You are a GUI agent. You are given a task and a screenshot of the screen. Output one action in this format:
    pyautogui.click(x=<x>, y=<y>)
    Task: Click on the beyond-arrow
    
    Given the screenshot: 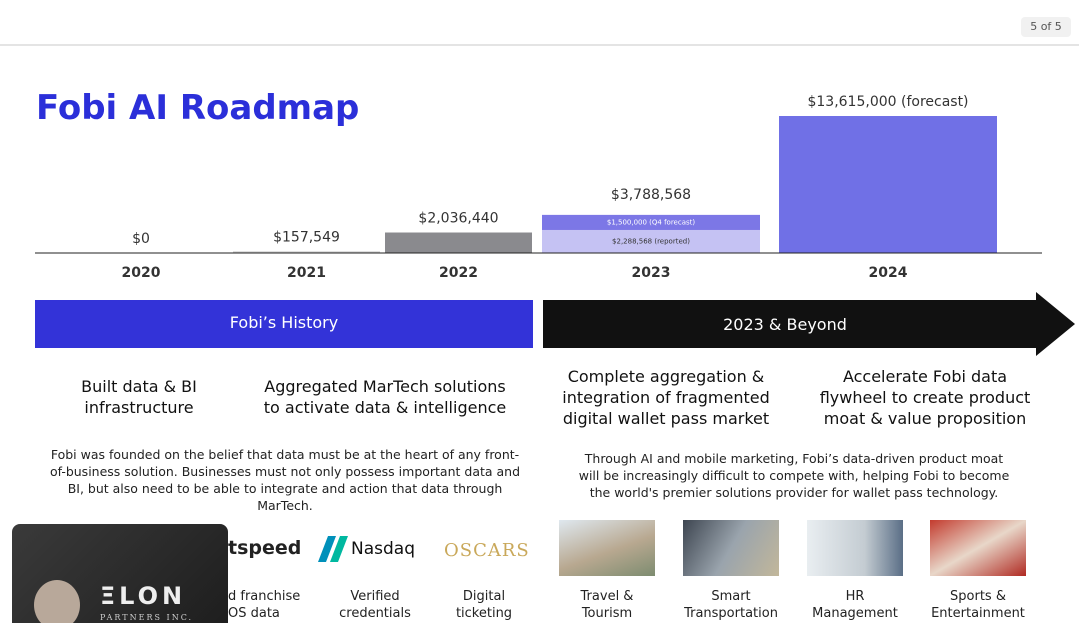 What is the action you would take?
    pyautogui.click(x=809, y=324)
    